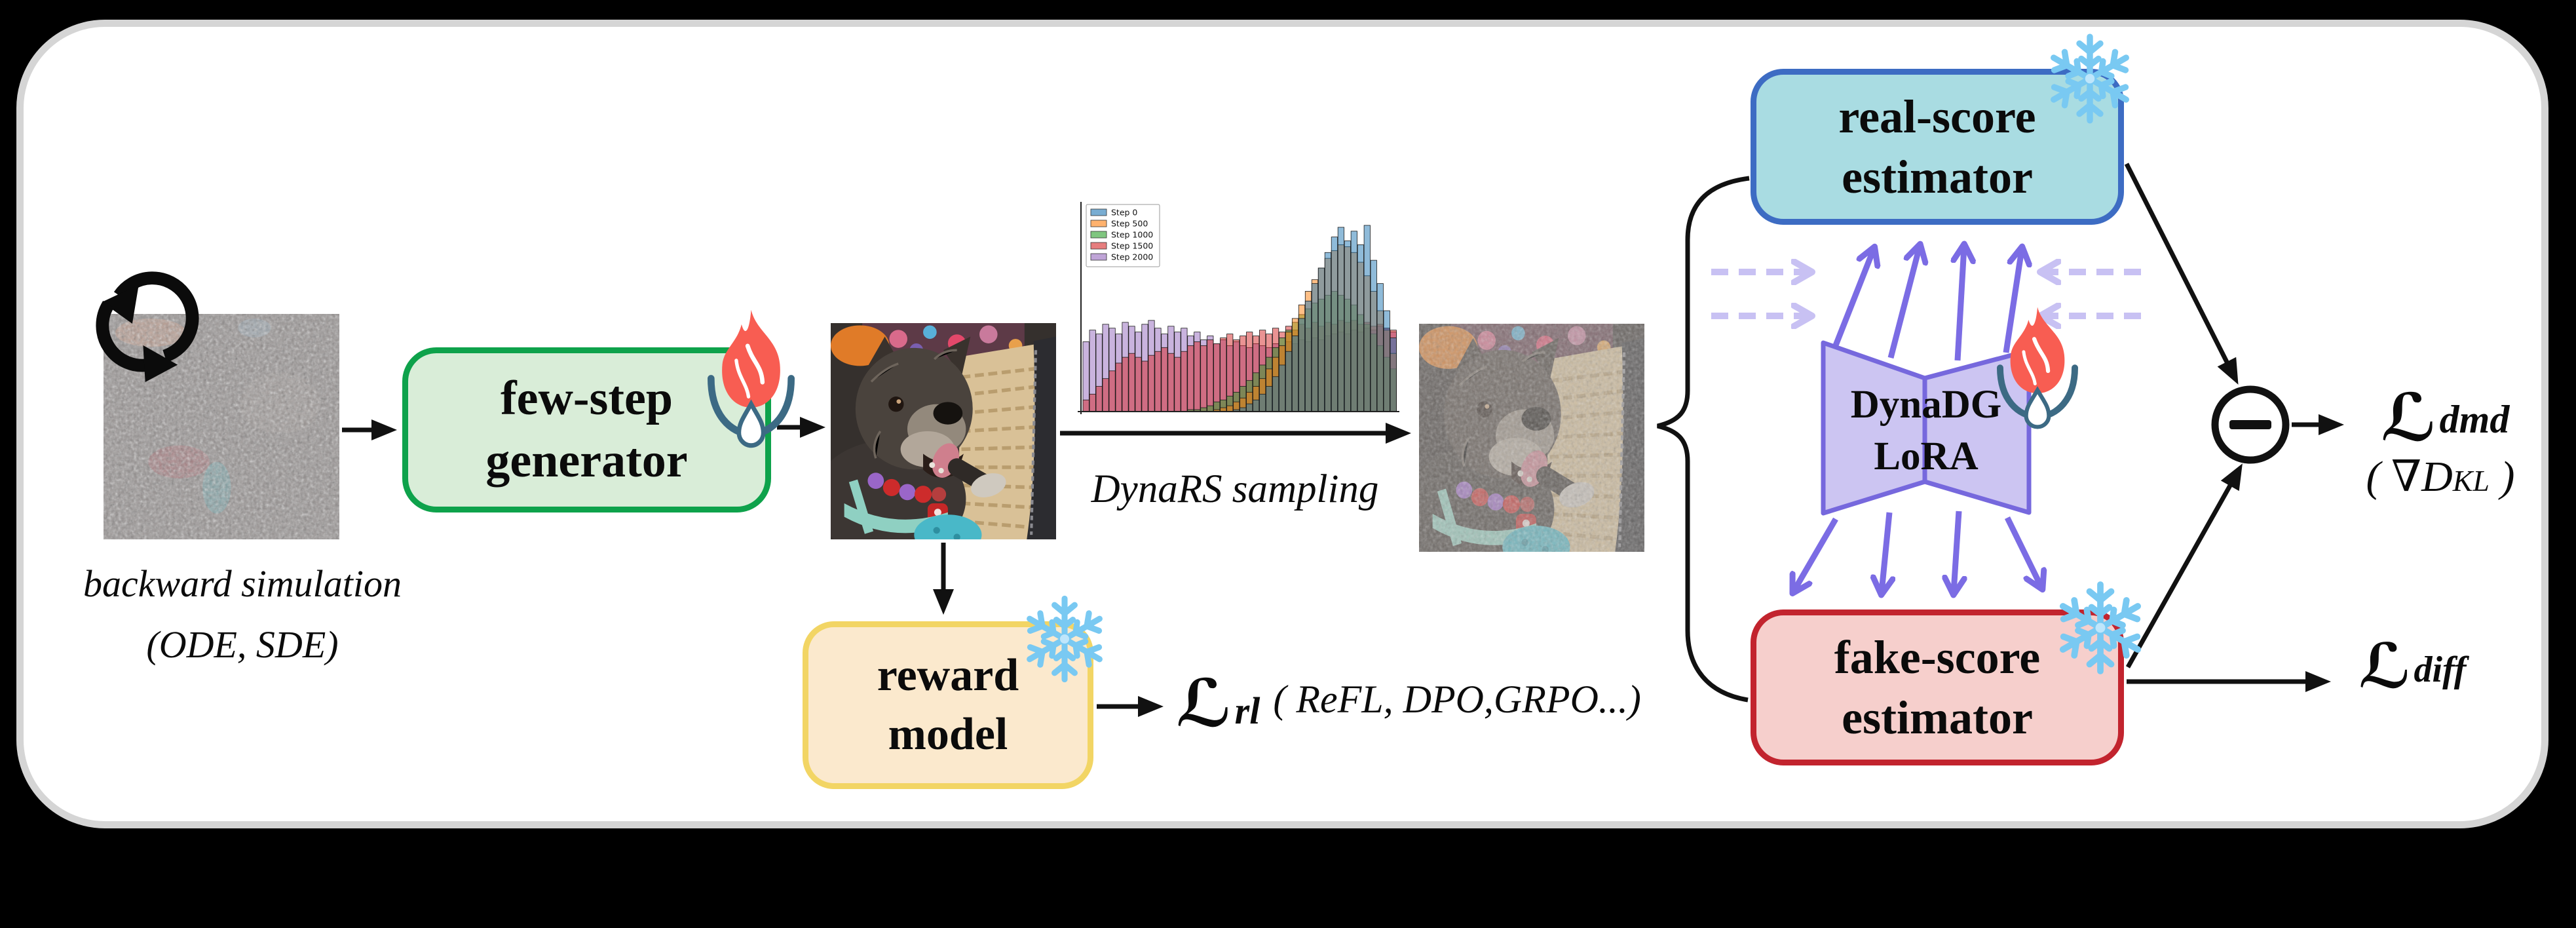 Image resolution: width=2576 pixels, height=928 pixels. I want to click on loss-dmd: ℒ dmd, so click(2445, 417).